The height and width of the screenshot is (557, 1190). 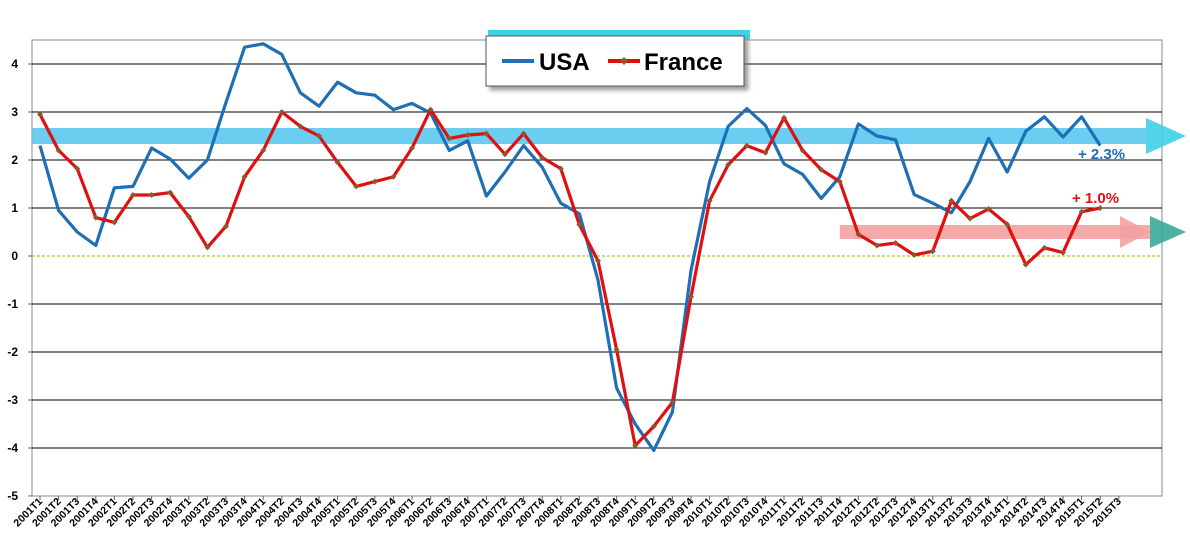 What do you see at coordinates (14, 112) in the screenshot?
I see `y-tick-label: 3` at bounding box center [14, 112].